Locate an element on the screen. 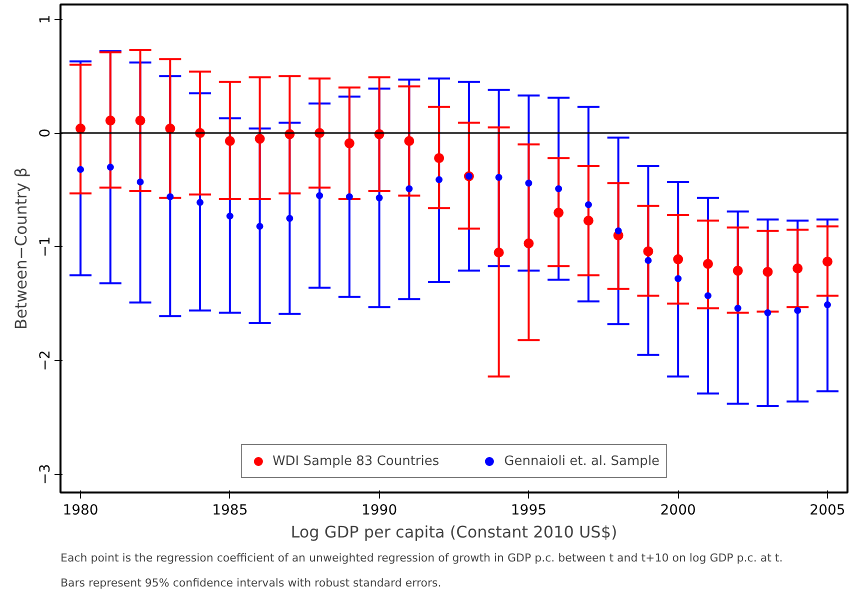  y-tick-label: 1 is located at coordinates (46, 19).